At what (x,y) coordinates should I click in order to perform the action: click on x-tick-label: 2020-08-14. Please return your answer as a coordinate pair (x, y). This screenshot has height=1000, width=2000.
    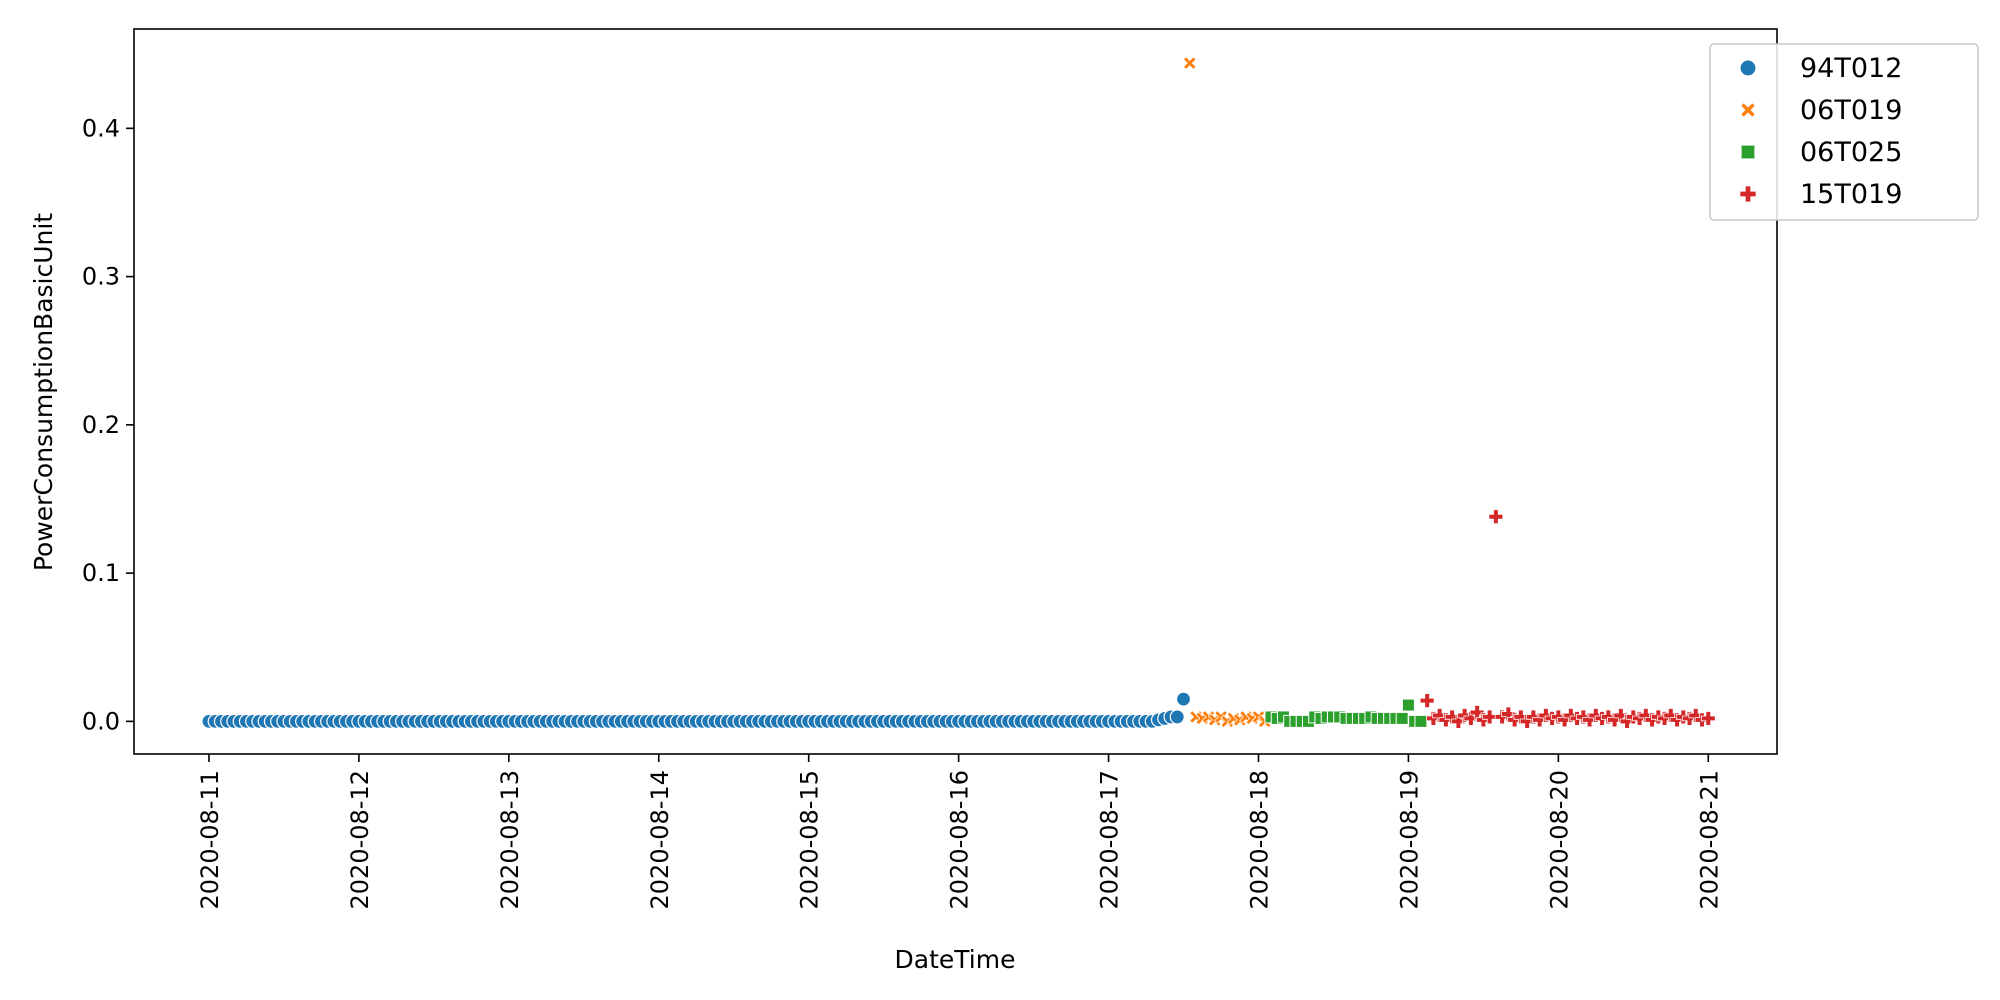
    Looking at the image, I should click on (660, 839).